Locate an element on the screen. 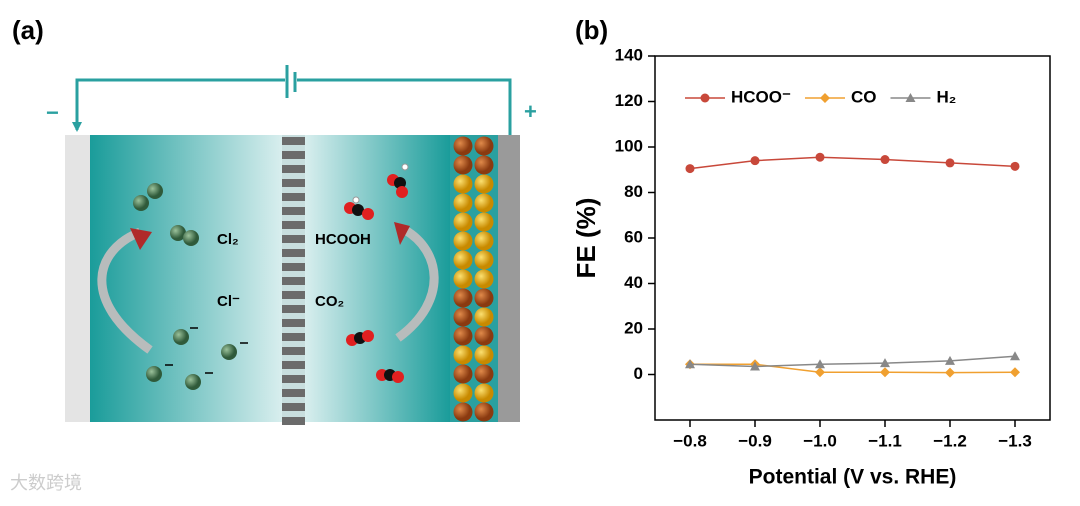 This screenshot has width=1080, height=506. watermark: 大数跨境 is located at coordinates (46, 483).